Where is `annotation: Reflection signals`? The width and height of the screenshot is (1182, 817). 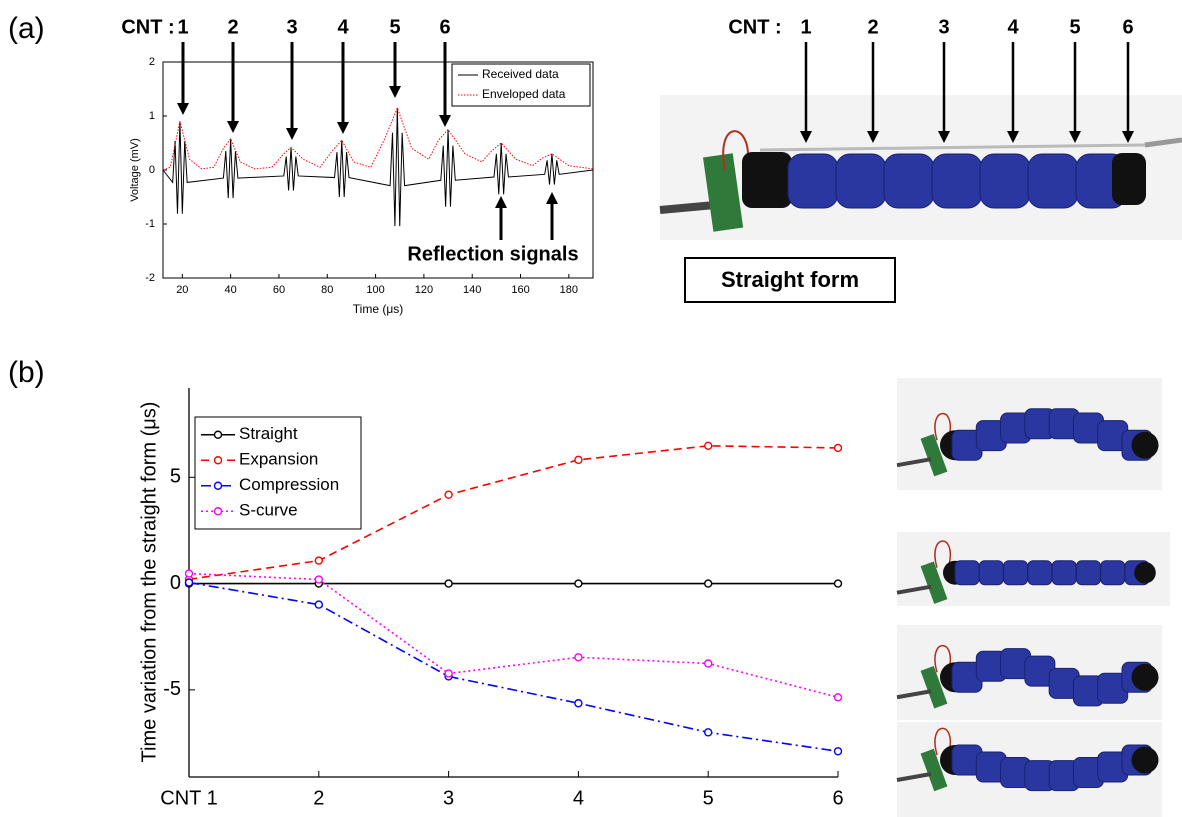
annotation: Reflection signals is located at coordinates (492, 254).